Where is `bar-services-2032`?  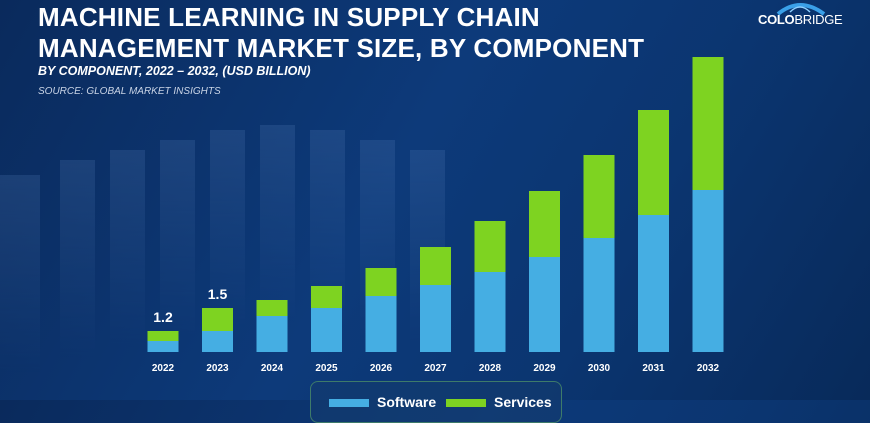 bar-services-2032 is located at coordinates (708, 123).